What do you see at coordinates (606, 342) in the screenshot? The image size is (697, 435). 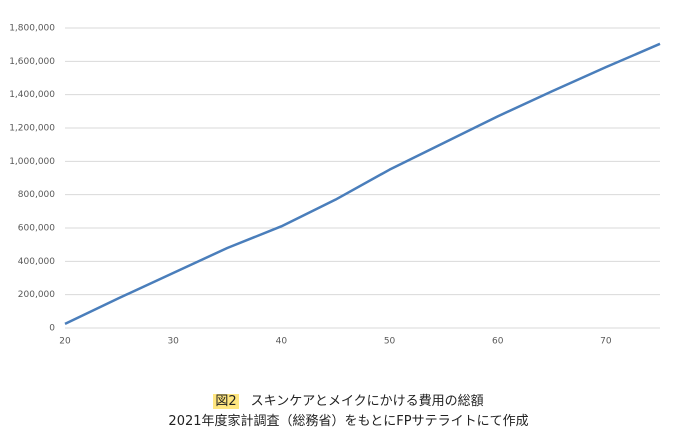 I see `x-tick-label: 70` at bounding box center [606, 342].